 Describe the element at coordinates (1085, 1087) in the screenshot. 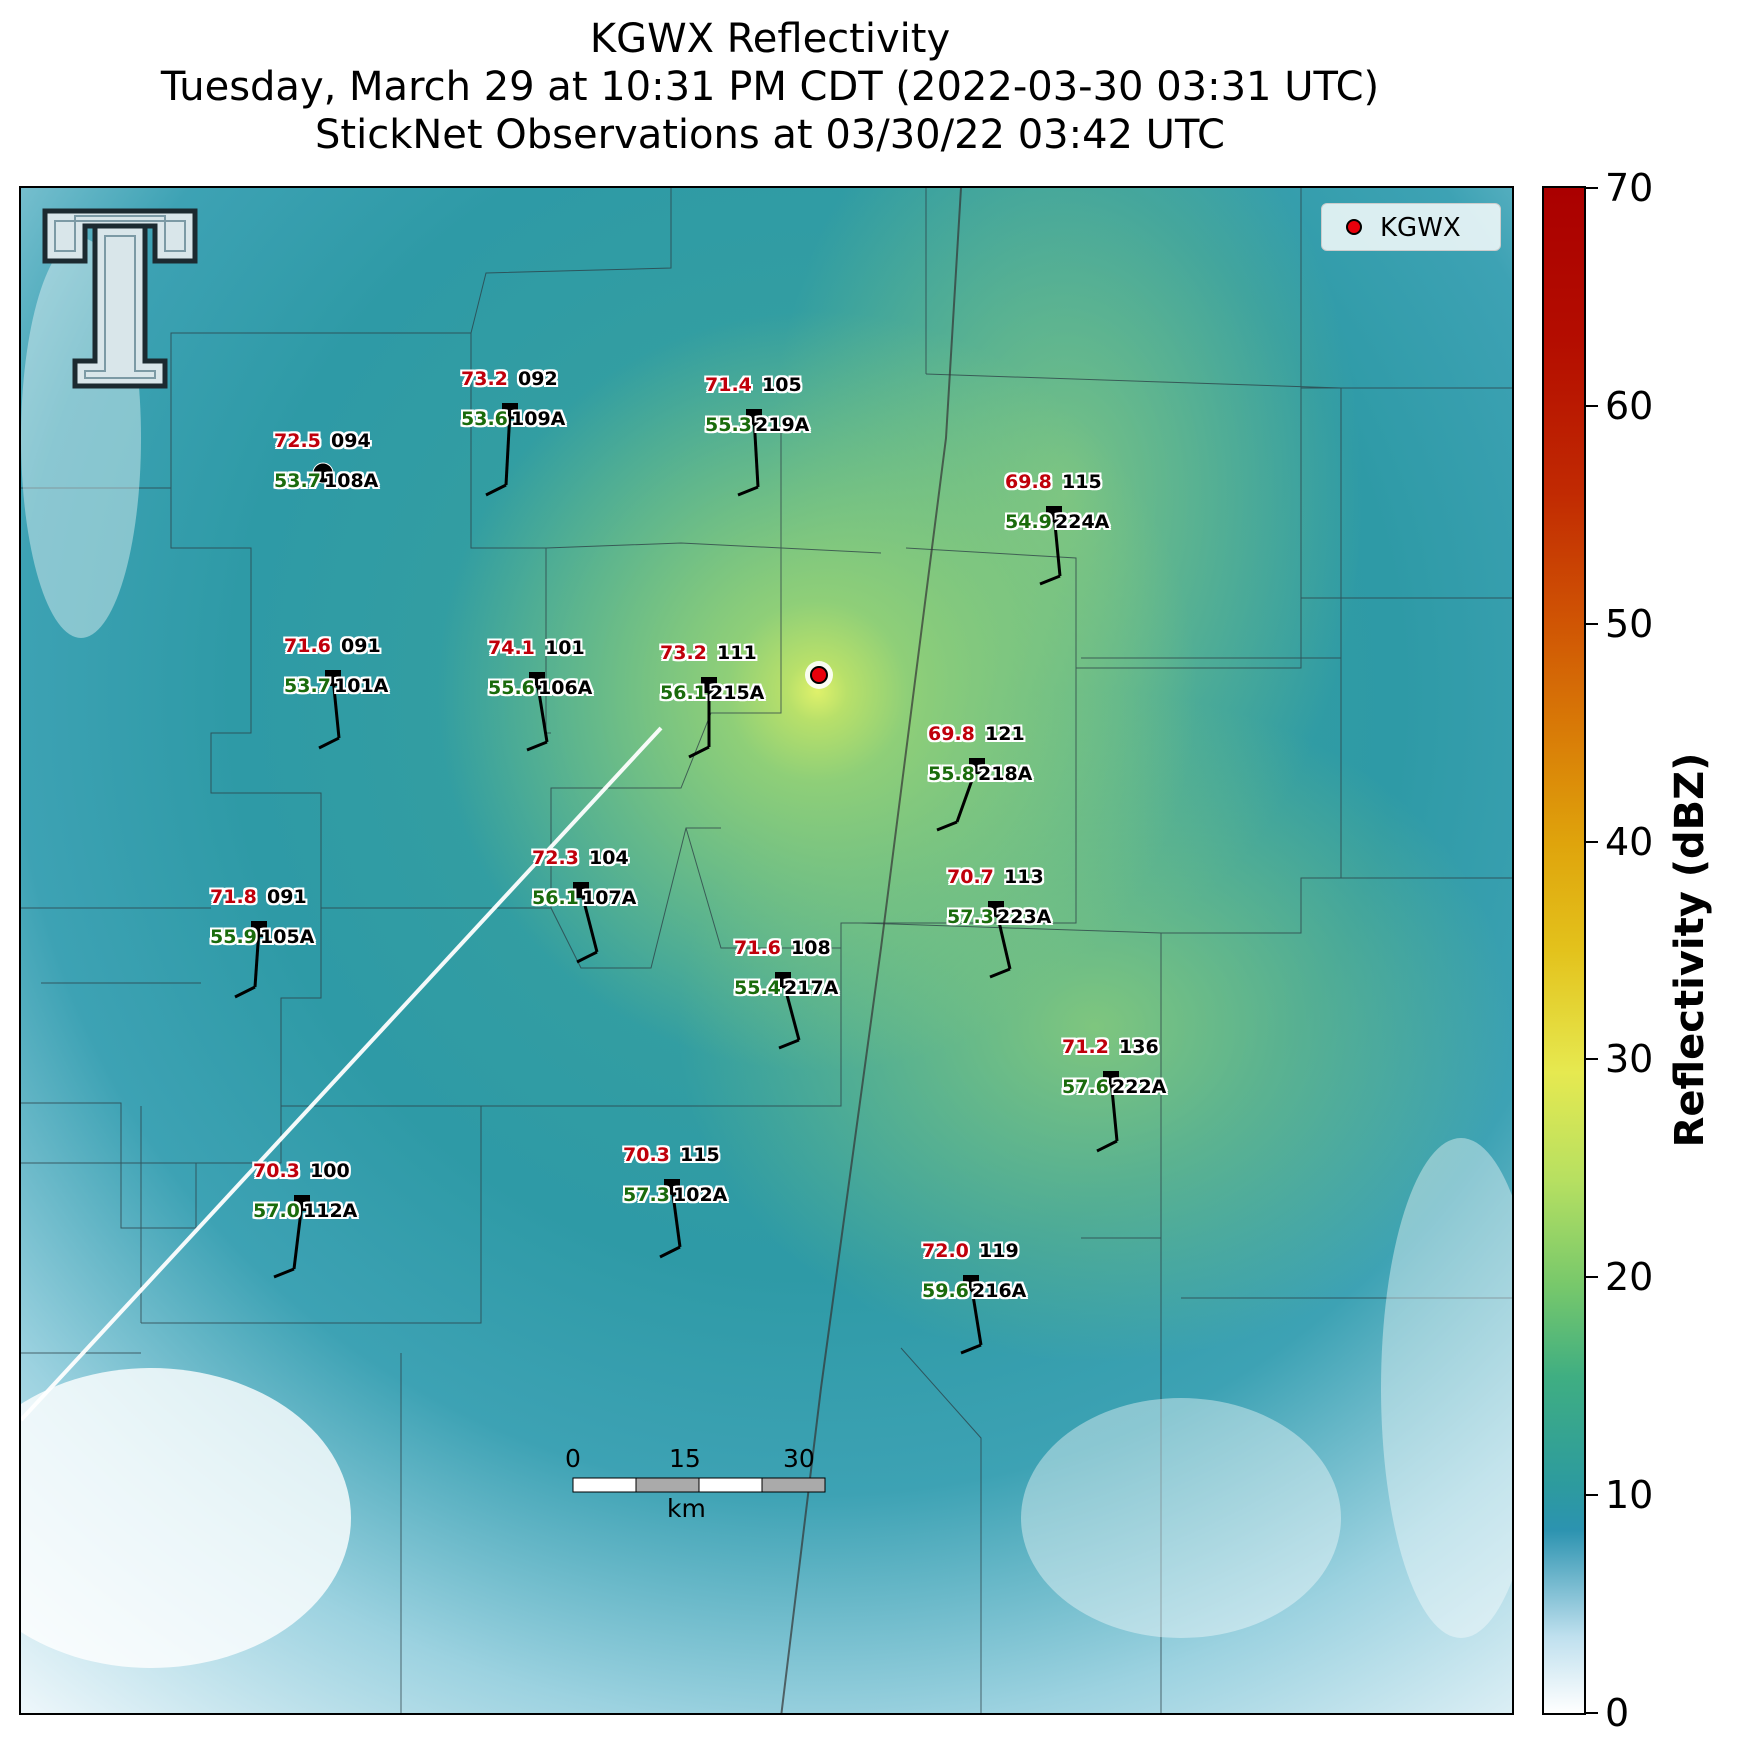

I see `station-dewpoint-222A: 57.6` at that location.